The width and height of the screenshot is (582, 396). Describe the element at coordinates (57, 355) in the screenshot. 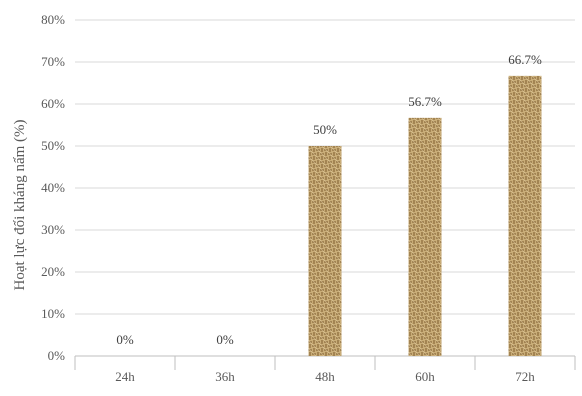

I see `y-tick-label: 0%` at that location.